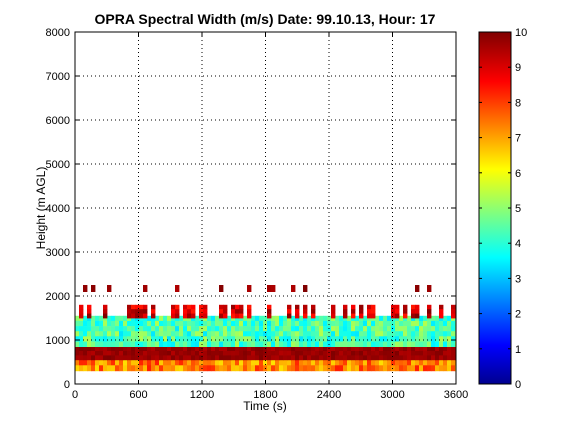 The width and height of the screenshot is (576, 432). What do you see at coordinates (67, 385) in the screenshot?
I see `y-tick-label: 0` at bounding box center [67, 385].